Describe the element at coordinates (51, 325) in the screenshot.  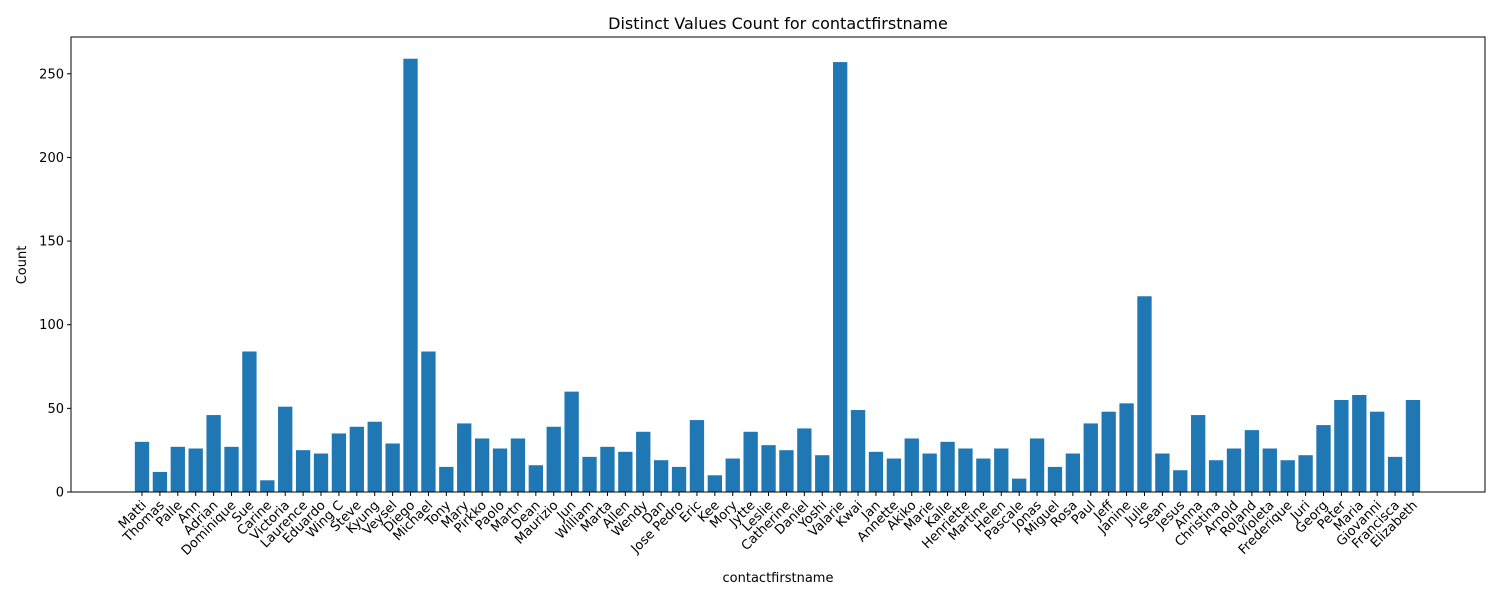
I see `y-tick-label: 100` at that location.